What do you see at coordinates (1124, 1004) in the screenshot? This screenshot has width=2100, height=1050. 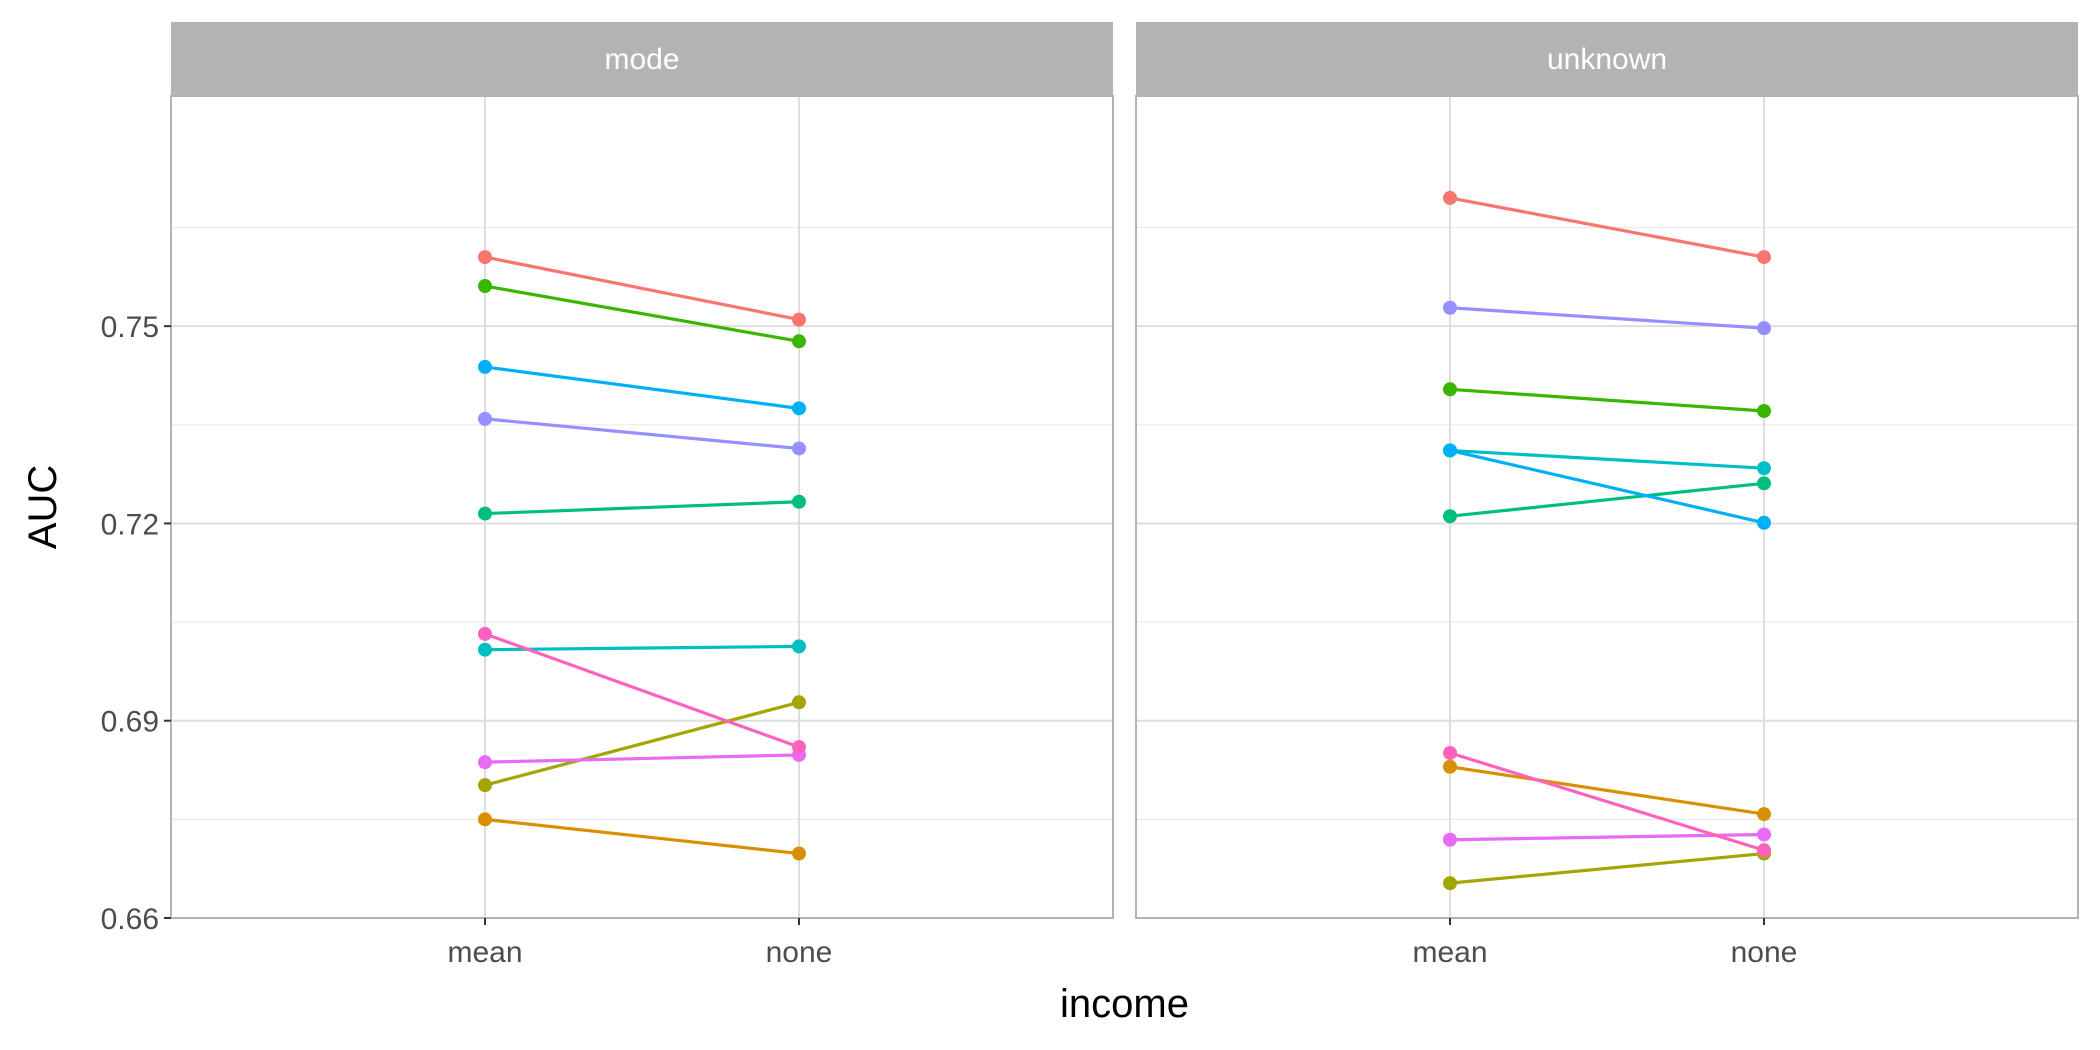 I see `x-axis-title: income` at bounding box center [1124, 1004].